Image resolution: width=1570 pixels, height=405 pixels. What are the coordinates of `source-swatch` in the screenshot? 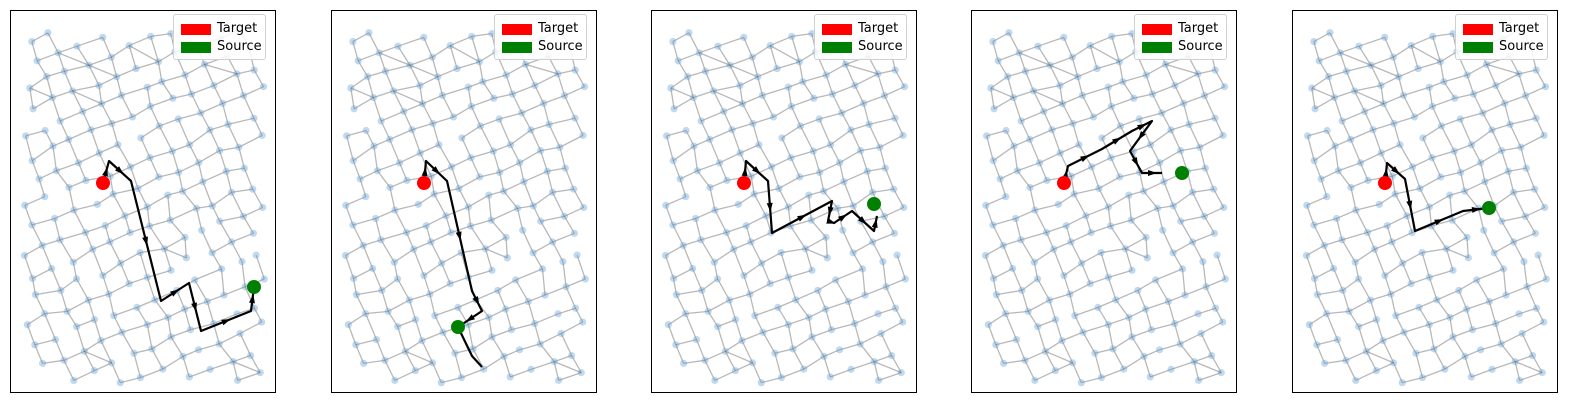 It's located at (1157, 47).